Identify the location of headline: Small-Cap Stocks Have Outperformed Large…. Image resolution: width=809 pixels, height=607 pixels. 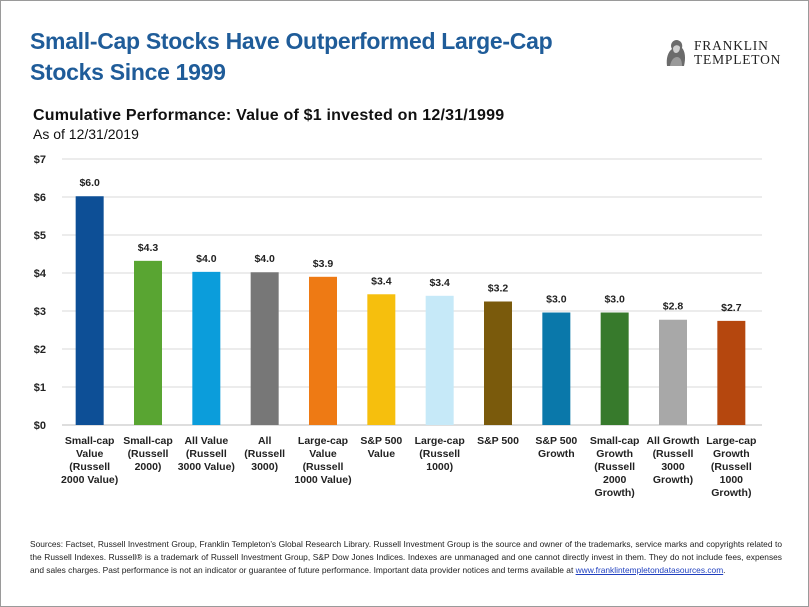
(291, 56).